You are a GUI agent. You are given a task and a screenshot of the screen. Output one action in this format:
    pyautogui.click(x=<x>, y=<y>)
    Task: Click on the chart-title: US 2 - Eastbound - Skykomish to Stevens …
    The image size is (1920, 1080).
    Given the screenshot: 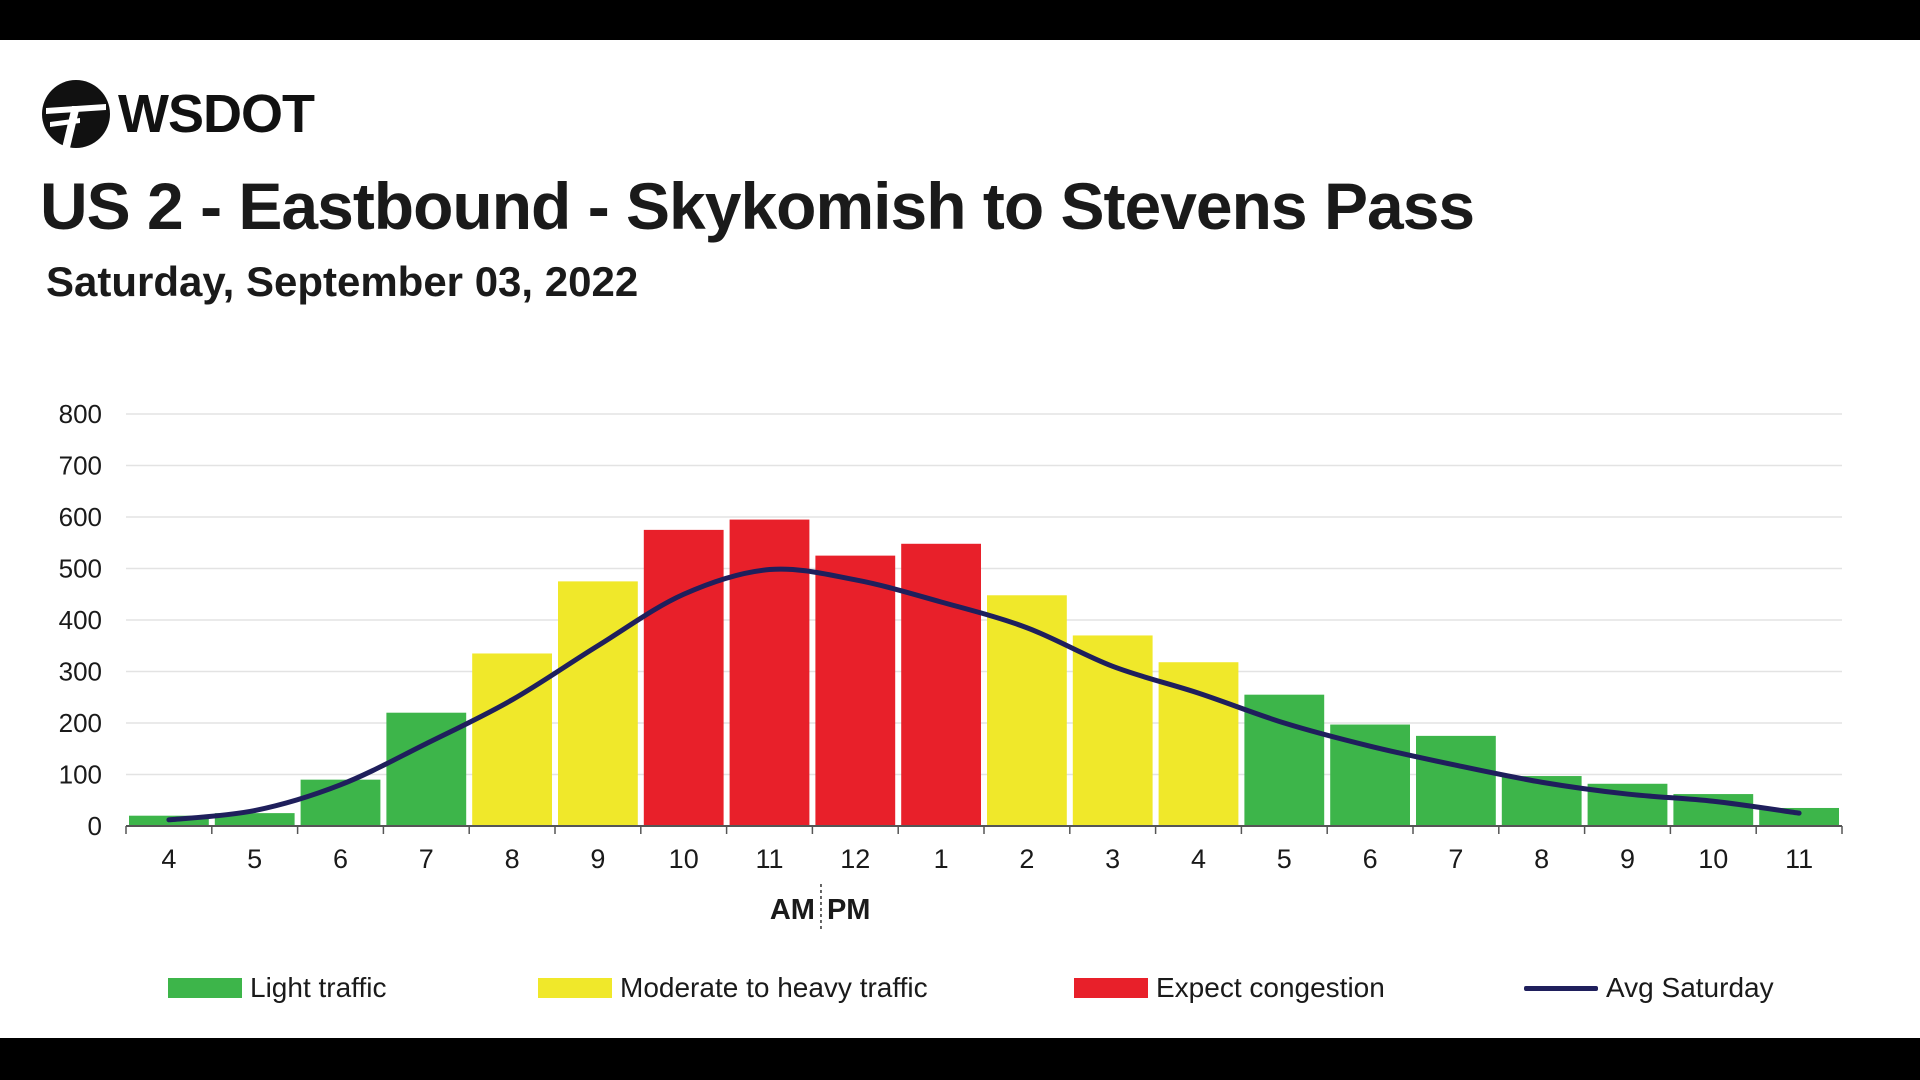 What is the action you would take?
    pyautogui.click(x=757, y=206)
    